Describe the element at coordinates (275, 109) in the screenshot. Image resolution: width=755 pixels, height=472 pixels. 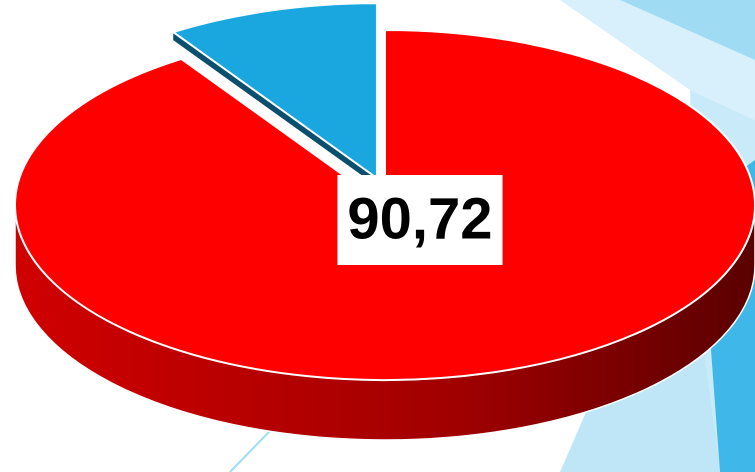
I see `slice-edge` at that location.